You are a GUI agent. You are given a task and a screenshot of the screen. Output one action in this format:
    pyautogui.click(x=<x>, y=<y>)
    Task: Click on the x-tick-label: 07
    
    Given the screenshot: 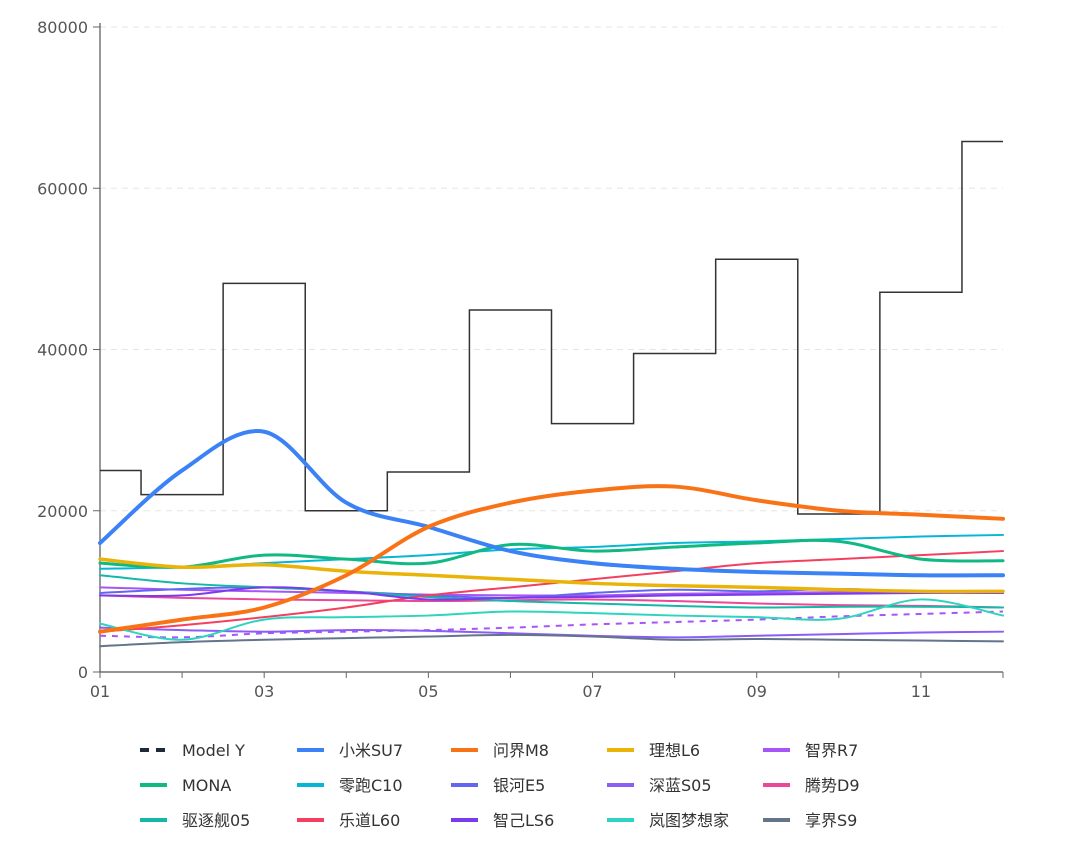 What is the action you would take?
    pyautogui.click(x=592, y=691)
    